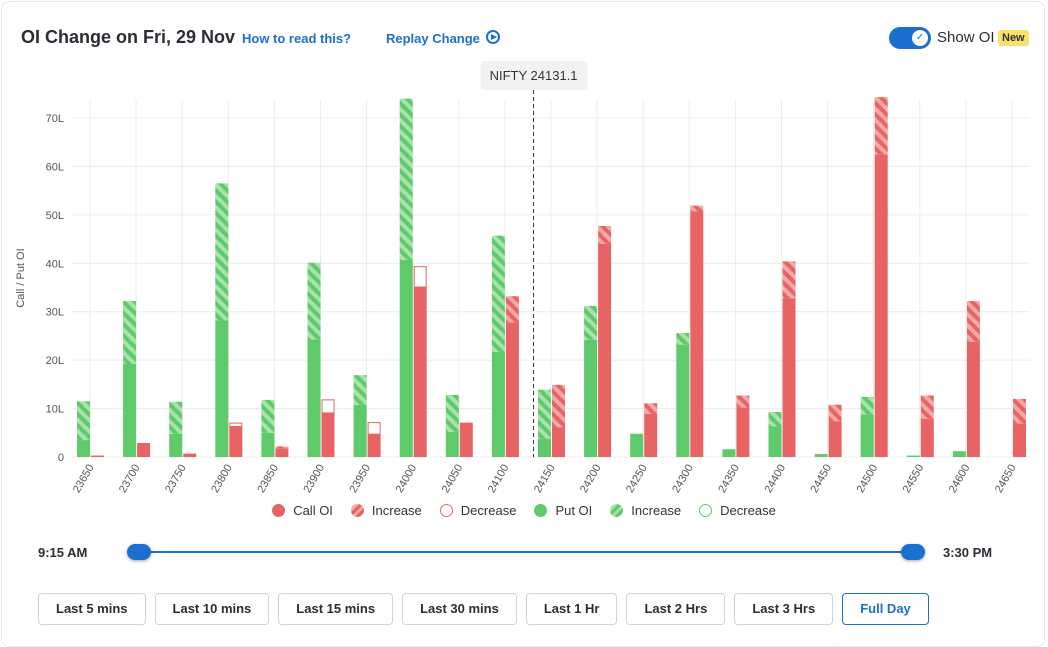 The image size is (1048, 647). Describe the element at coordinates (61, 458) in the screenshot. I see `y-tick-label: 0` at that location.